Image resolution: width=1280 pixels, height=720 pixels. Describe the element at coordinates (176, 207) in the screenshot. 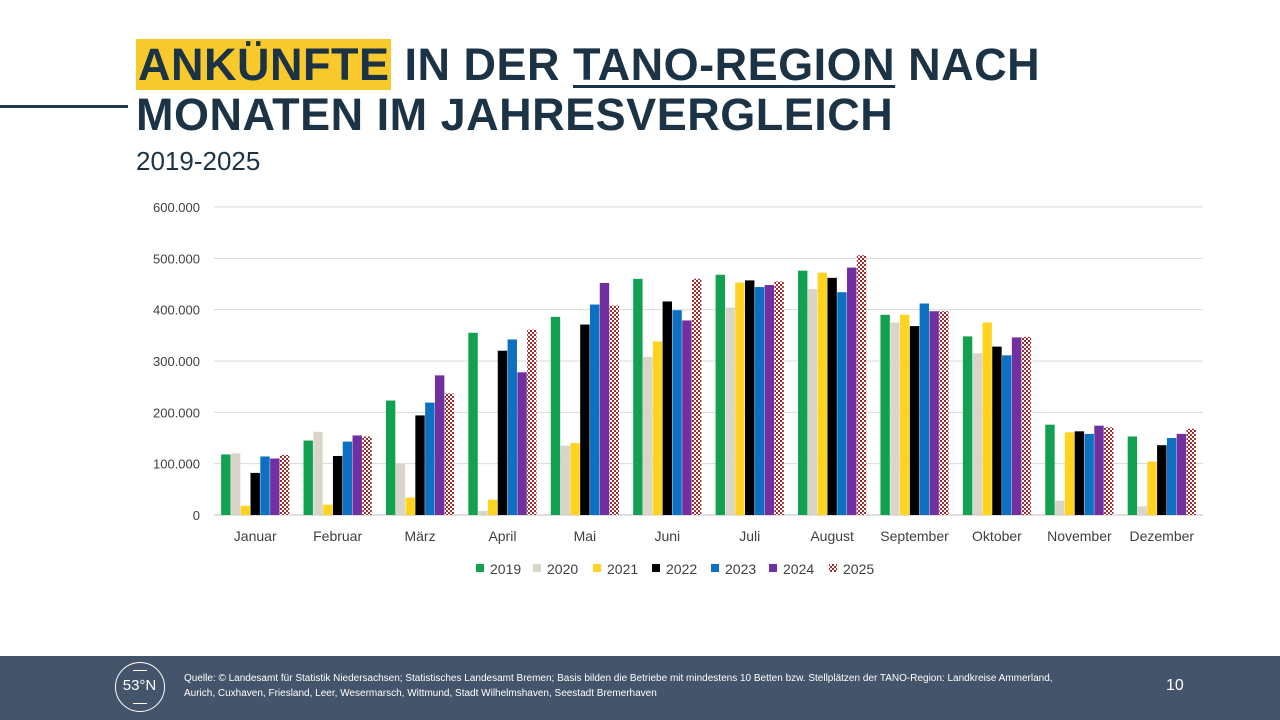

I see `y-tick-label: 600.000` at that location.